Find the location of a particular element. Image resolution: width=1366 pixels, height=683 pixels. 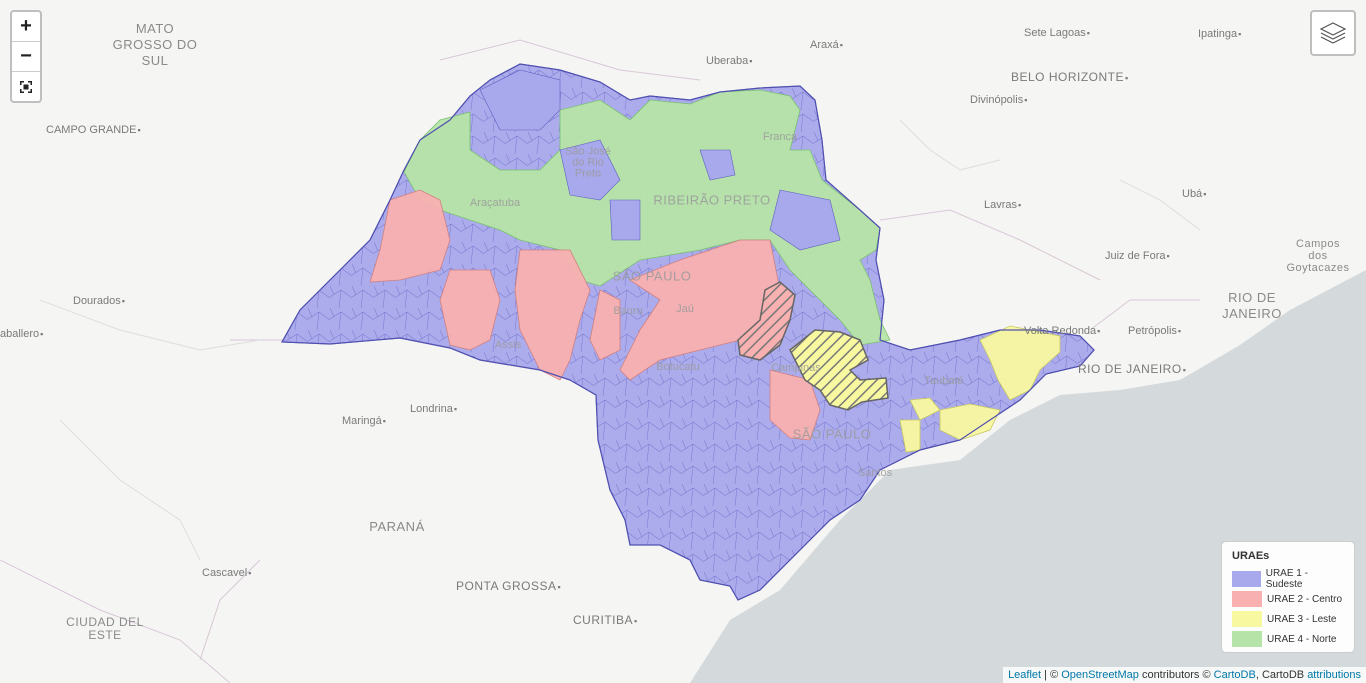

place-rio-de-janeiro: RIO DE JANEIRO is located at coordinates (1132, 369).